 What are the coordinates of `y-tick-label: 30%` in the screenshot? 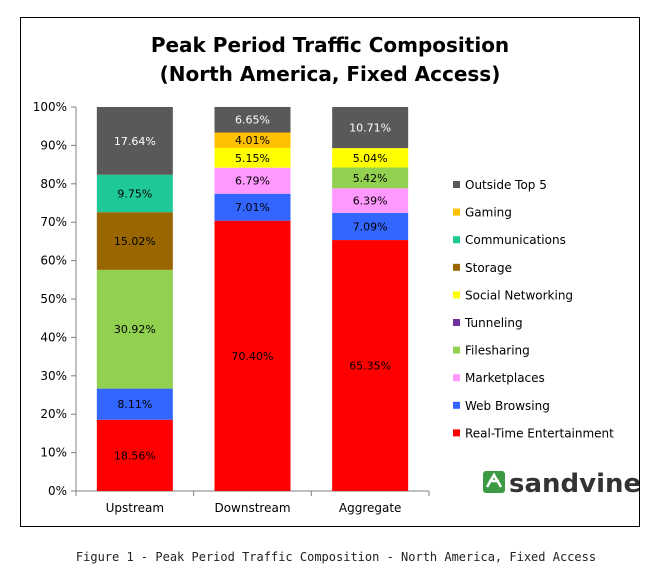 It's located at (53, 376).